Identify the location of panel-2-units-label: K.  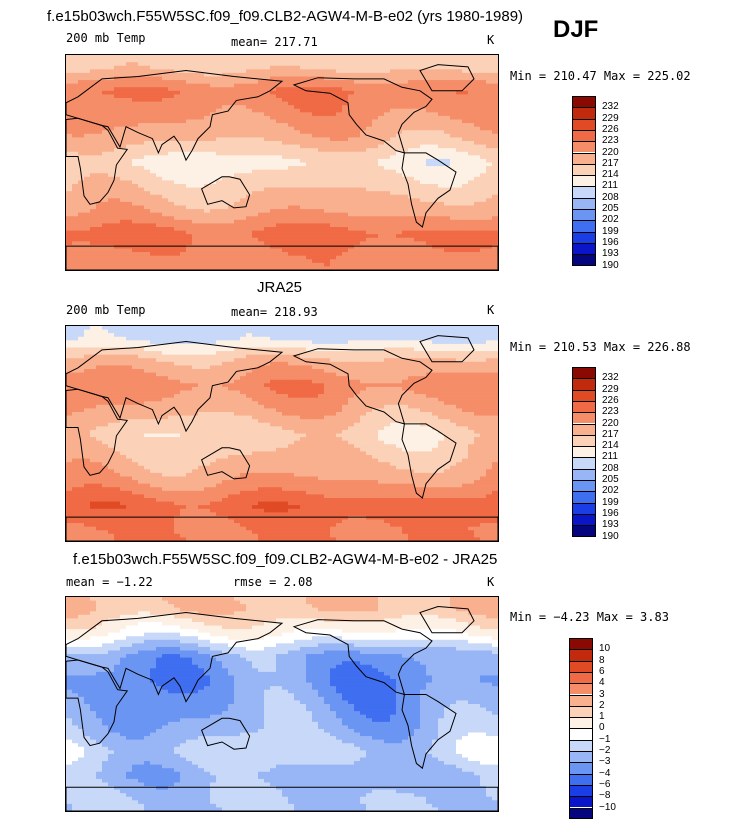
(490, 310).